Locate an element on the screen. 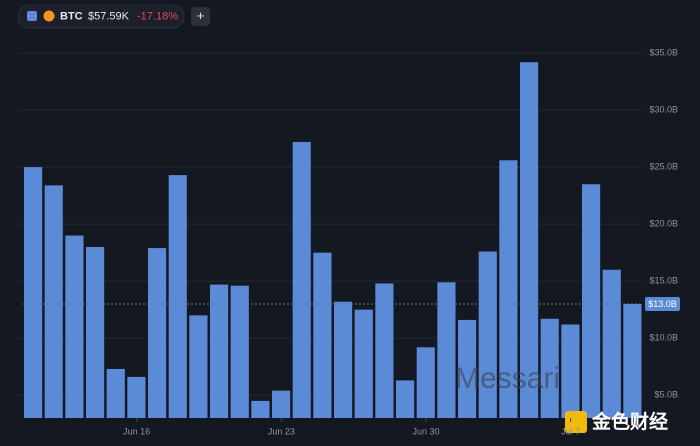 The image size is (700, 446). current-label: $13.0B is located at coordinates (662, 304).